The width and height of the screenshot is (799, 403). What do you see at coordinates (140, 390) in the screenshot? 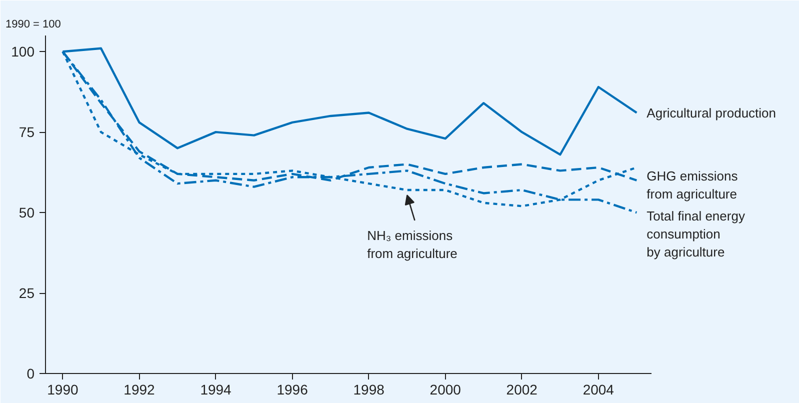
I see `x-tick-label: 1992` at bounding box center [140, 390].